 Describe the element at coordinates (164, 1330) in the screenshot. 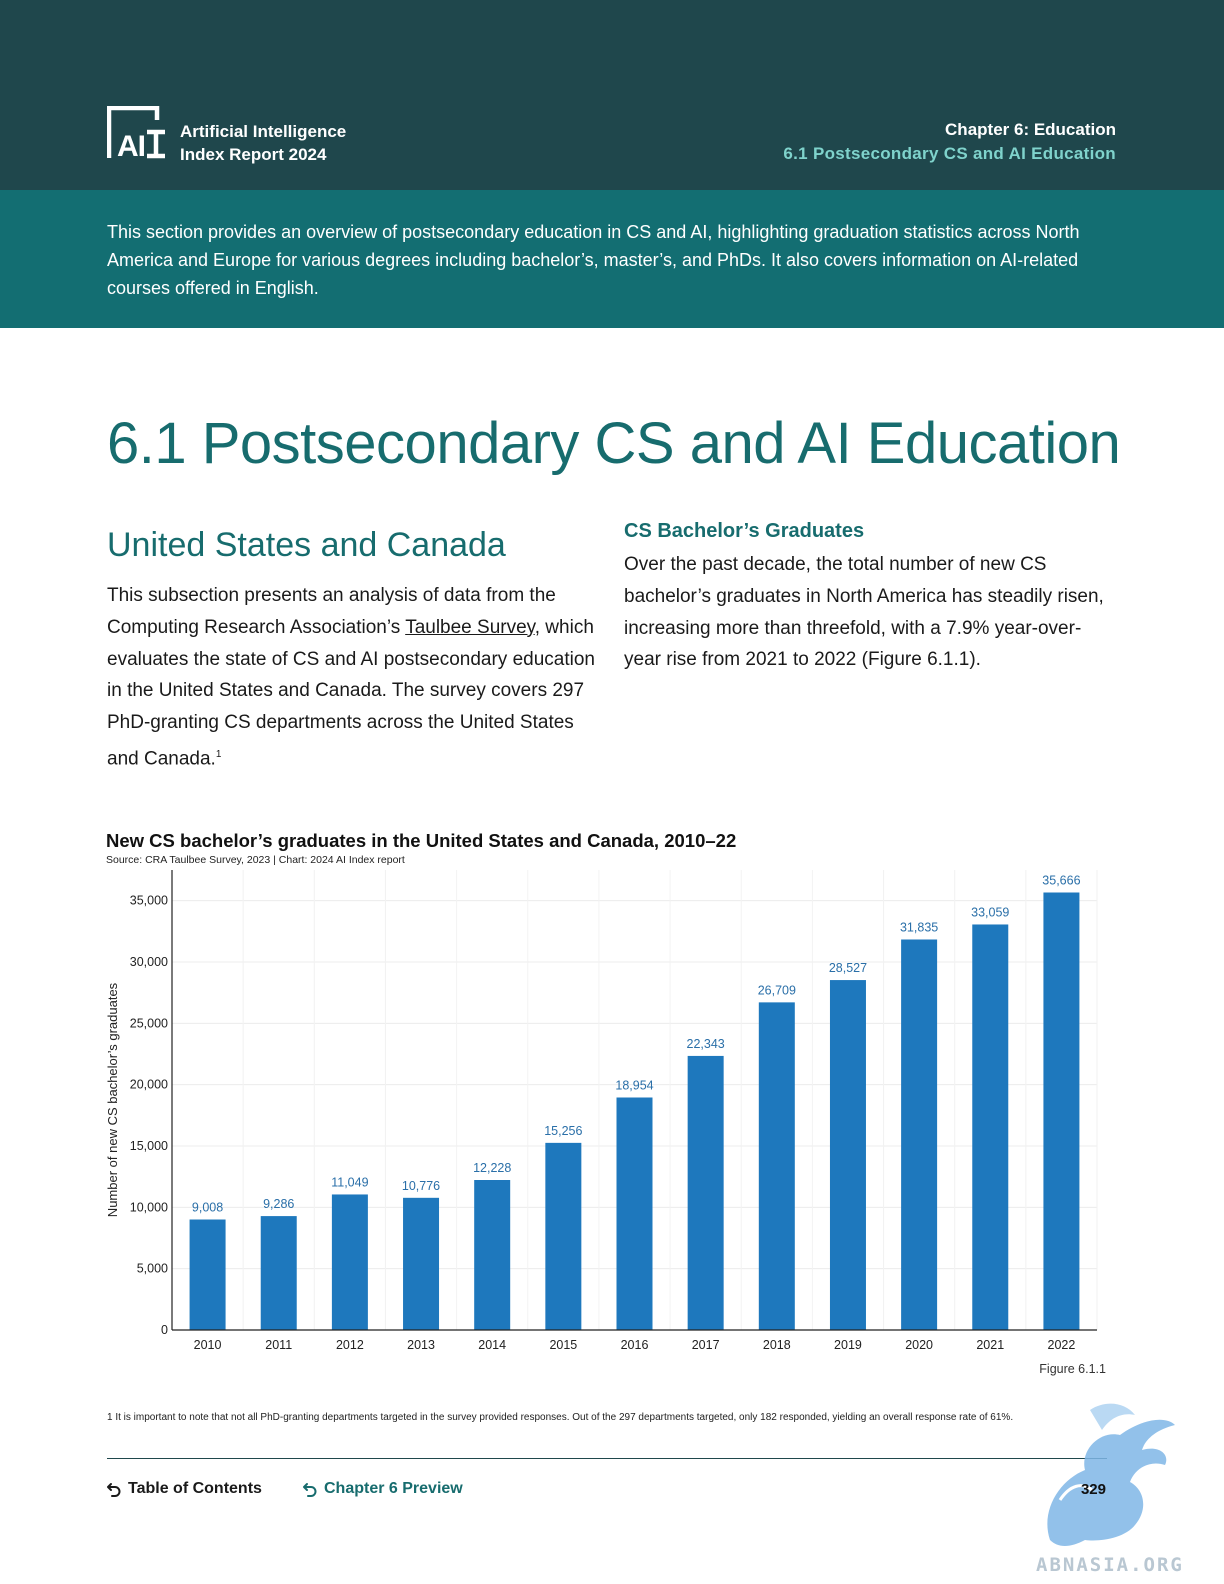

I see `y-tick-label: 0` at that location.